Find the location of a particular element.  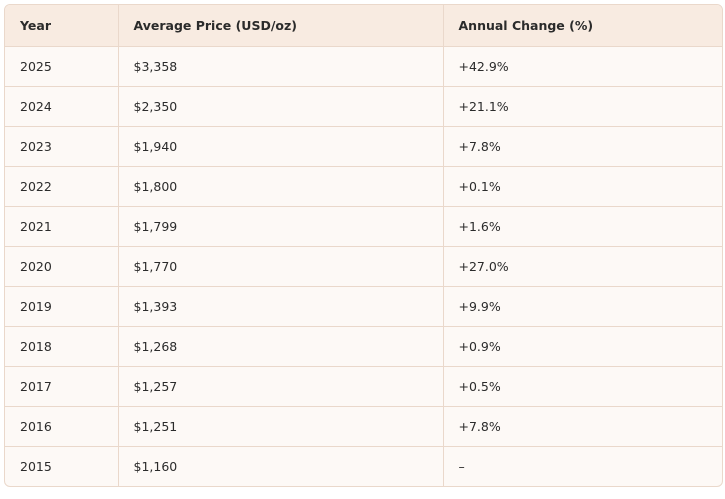

table-cell: $3,358 is located at coordinates (281, 66).